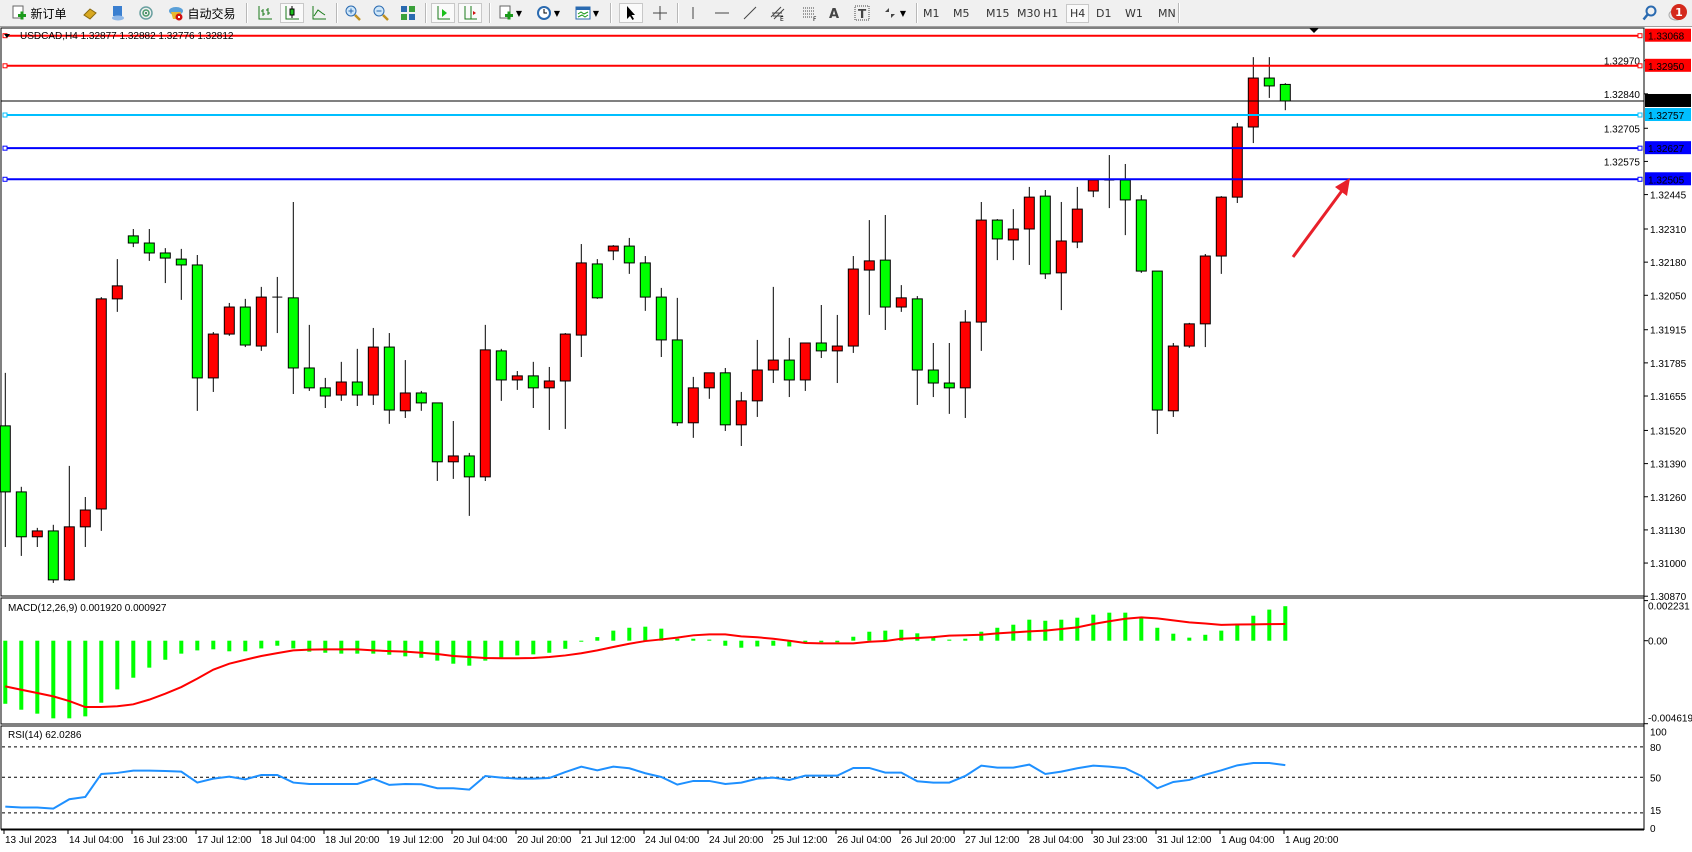  What do you see at coordinates (1078, 13) in the screenshot?
I see `timeframe-h4: H4` at bounding box center [1078, 13].